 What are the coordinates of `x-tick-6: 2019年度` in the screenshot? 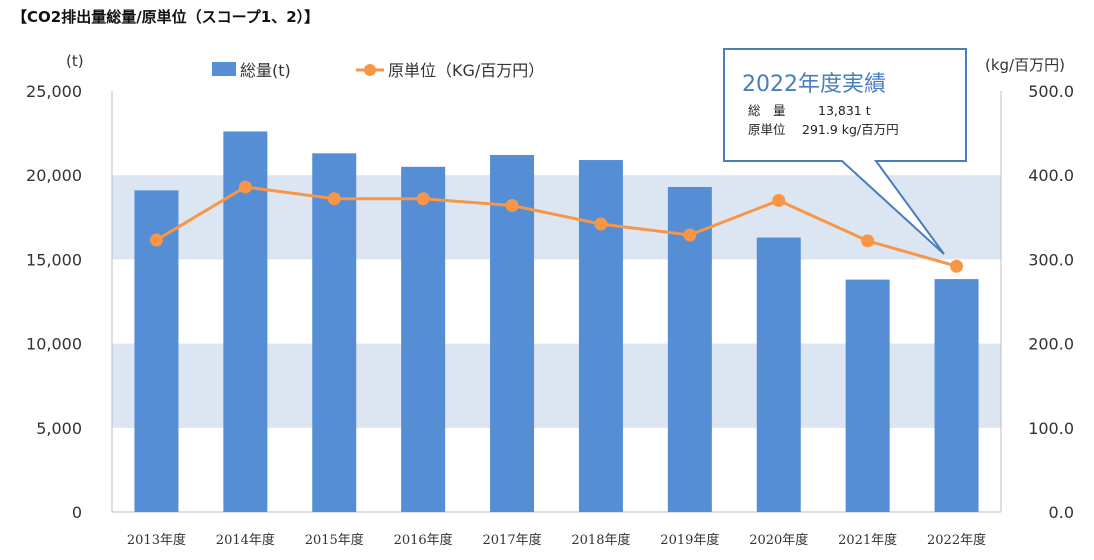 It's located at (689, 540).